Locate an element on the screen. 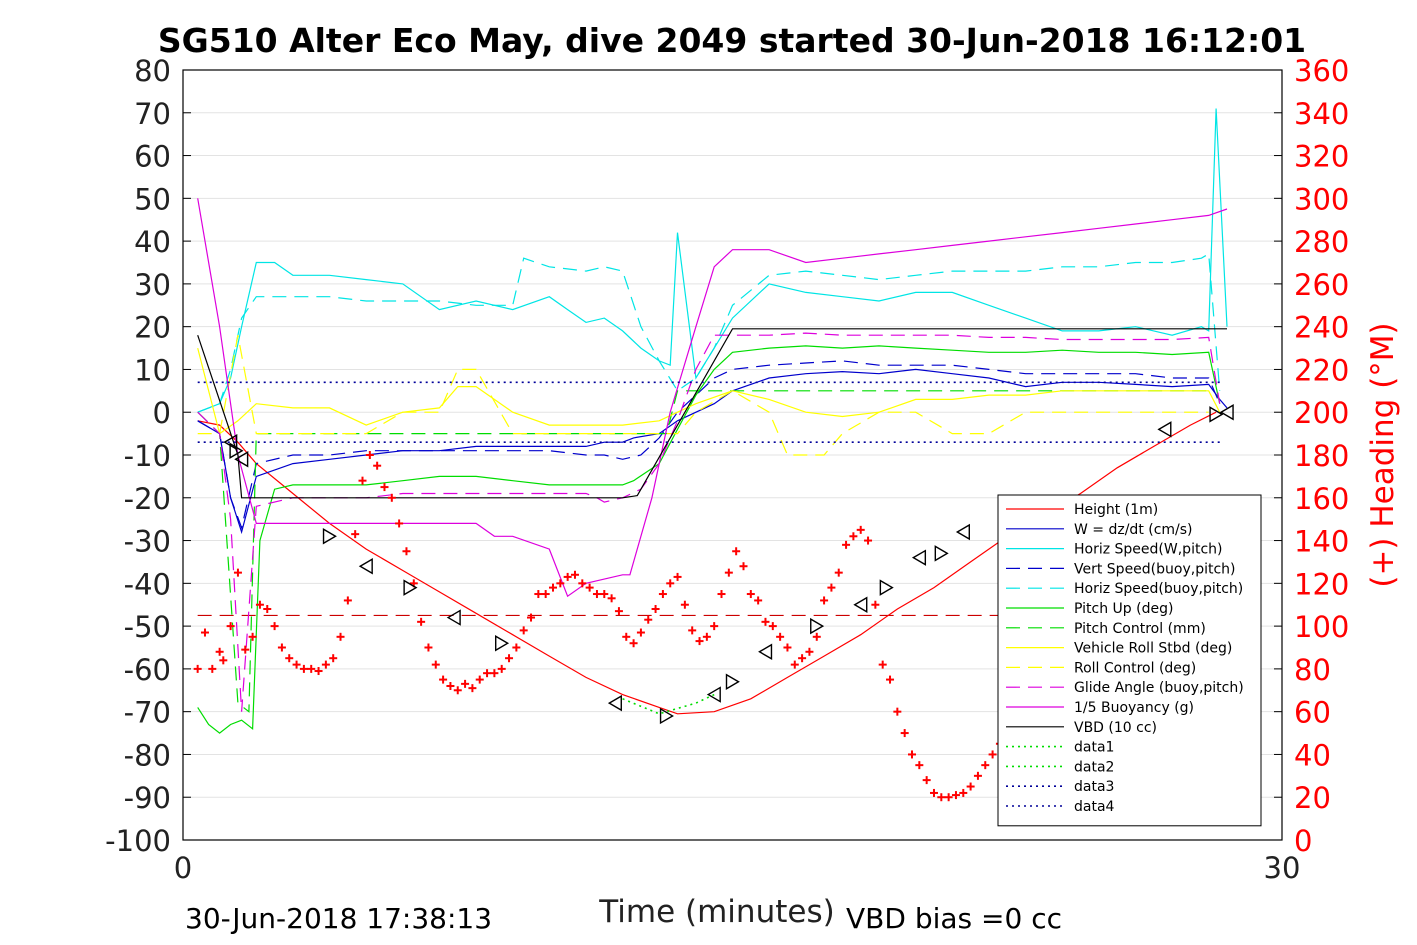 This screenshot has width=1417, height=945. y2-tick-label: 100 is located at coordinates (1321, 627).